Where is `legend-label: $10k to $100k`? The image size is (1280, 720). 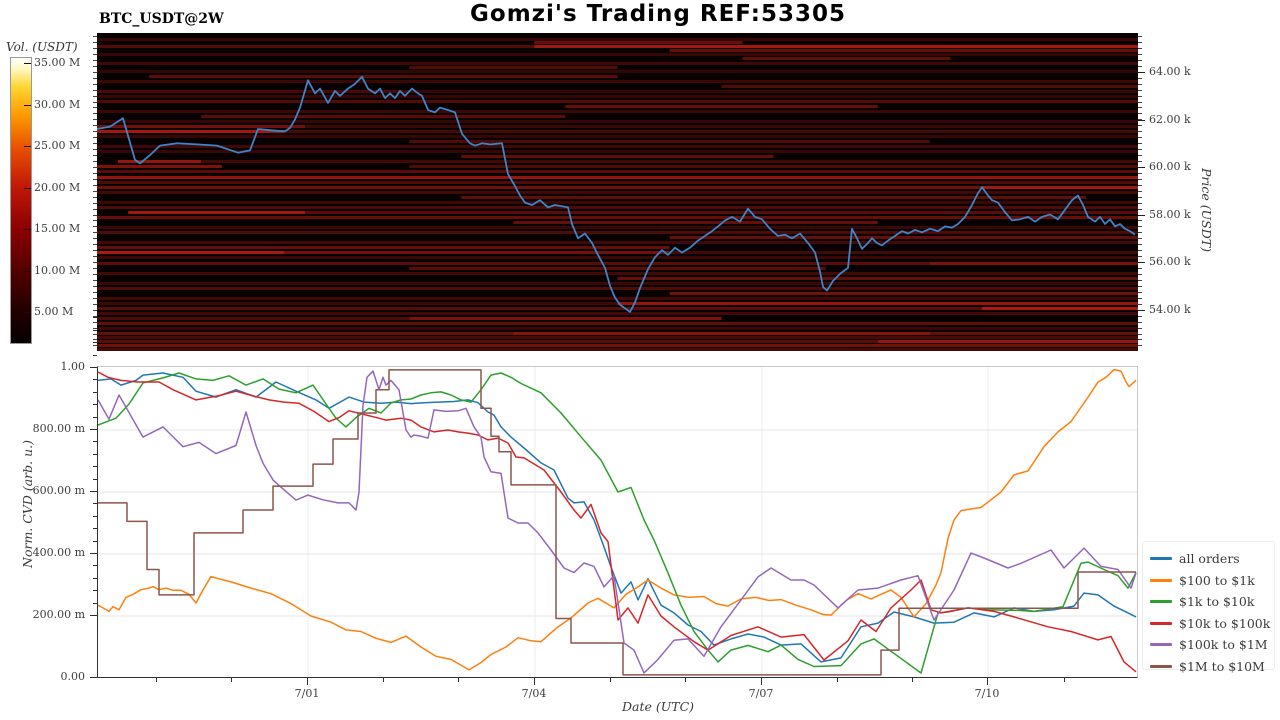 legend-label: $10k to $100k is located at coordinates (1225, 623).